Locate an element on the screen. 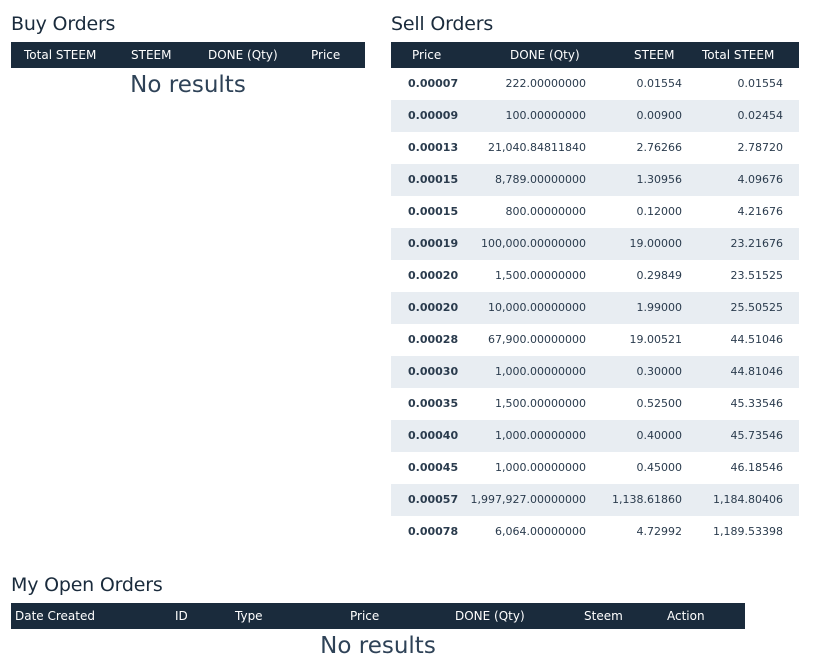  sell-cell-total-steem: 1,184.80406 is located at coordinates (748, 499).